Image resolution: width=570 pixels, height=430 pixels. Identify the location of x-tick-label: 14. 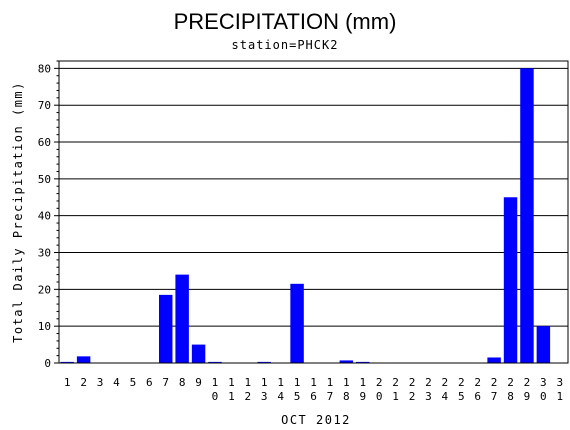
(280, 389).